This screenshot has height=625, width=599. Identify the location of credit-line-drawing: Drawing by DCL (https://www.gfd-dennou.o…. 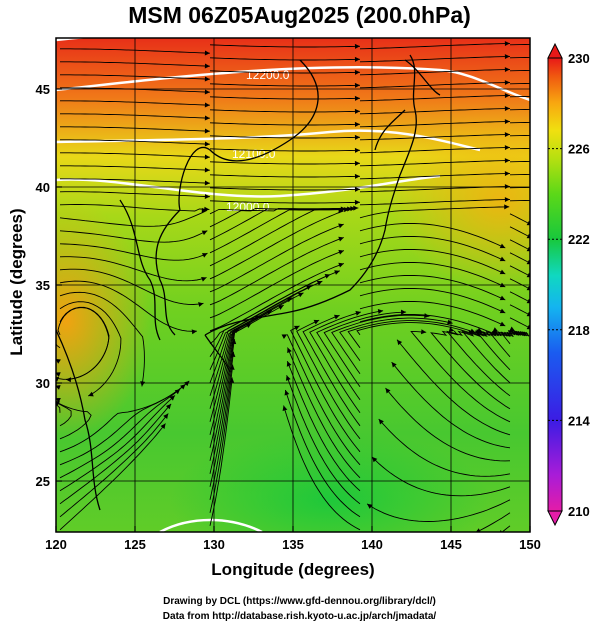
(299, 601).